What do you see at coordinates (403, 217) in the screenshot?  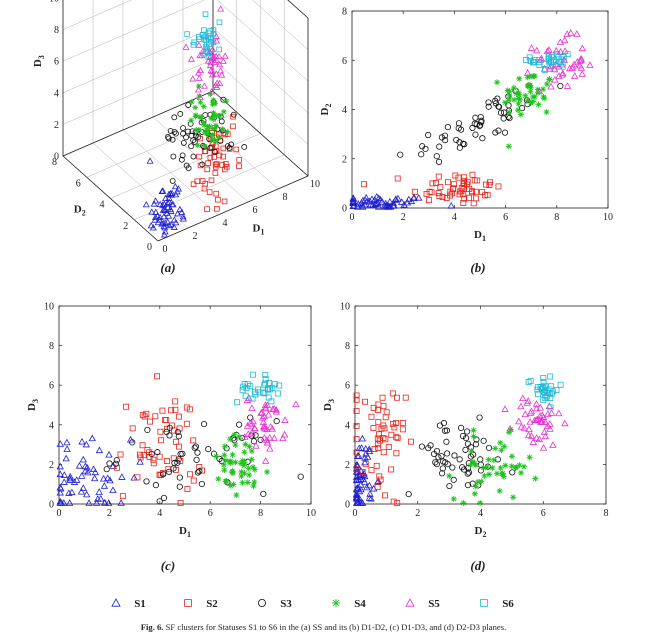 I see `x-tick-label: 2` at bounding box center [403, 217].